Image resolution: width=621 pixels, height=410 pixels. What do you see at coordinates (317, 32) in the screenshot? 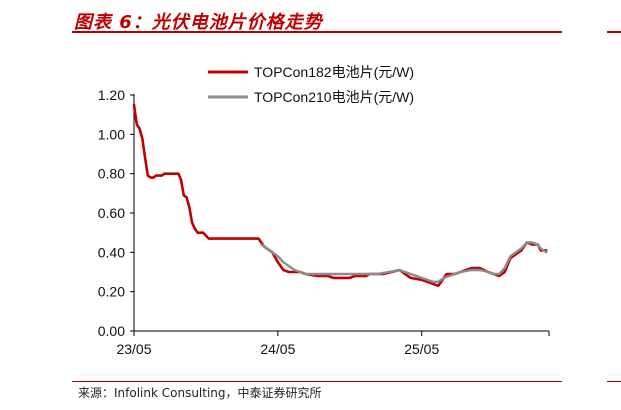
I see `title-divider` at bounding box center [317, 32].